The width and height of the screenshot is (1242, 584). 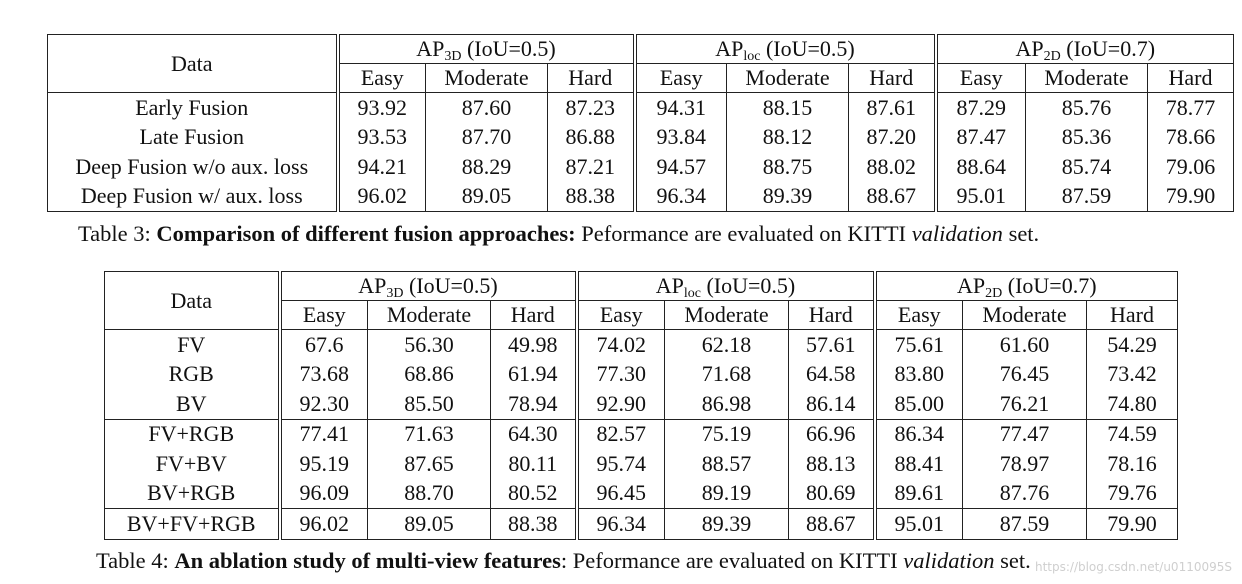 What do you see at coordinates (192, 344) in the screenshot?
I see `row-method-name: FV` at bounding box center [192, 344].